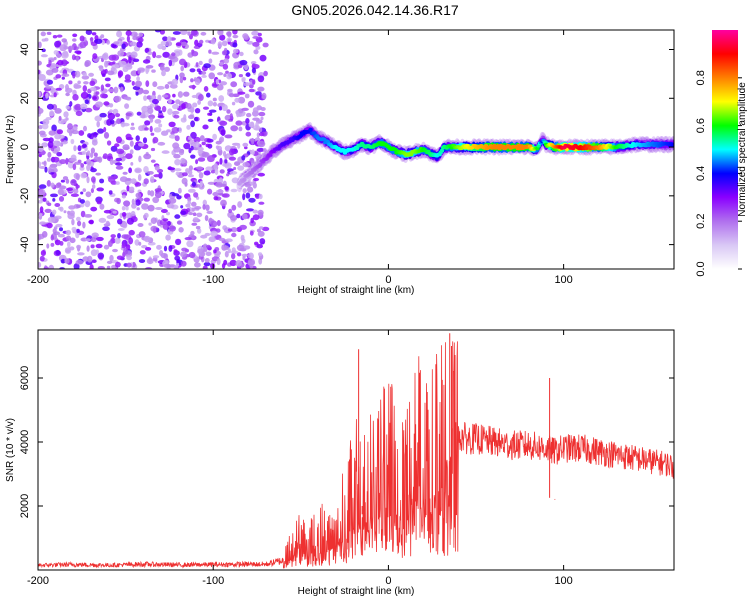 Image resolution: width=750 pixels, height=600 pixels. I want to click on y-tick-label: -40, so click(25, 245).